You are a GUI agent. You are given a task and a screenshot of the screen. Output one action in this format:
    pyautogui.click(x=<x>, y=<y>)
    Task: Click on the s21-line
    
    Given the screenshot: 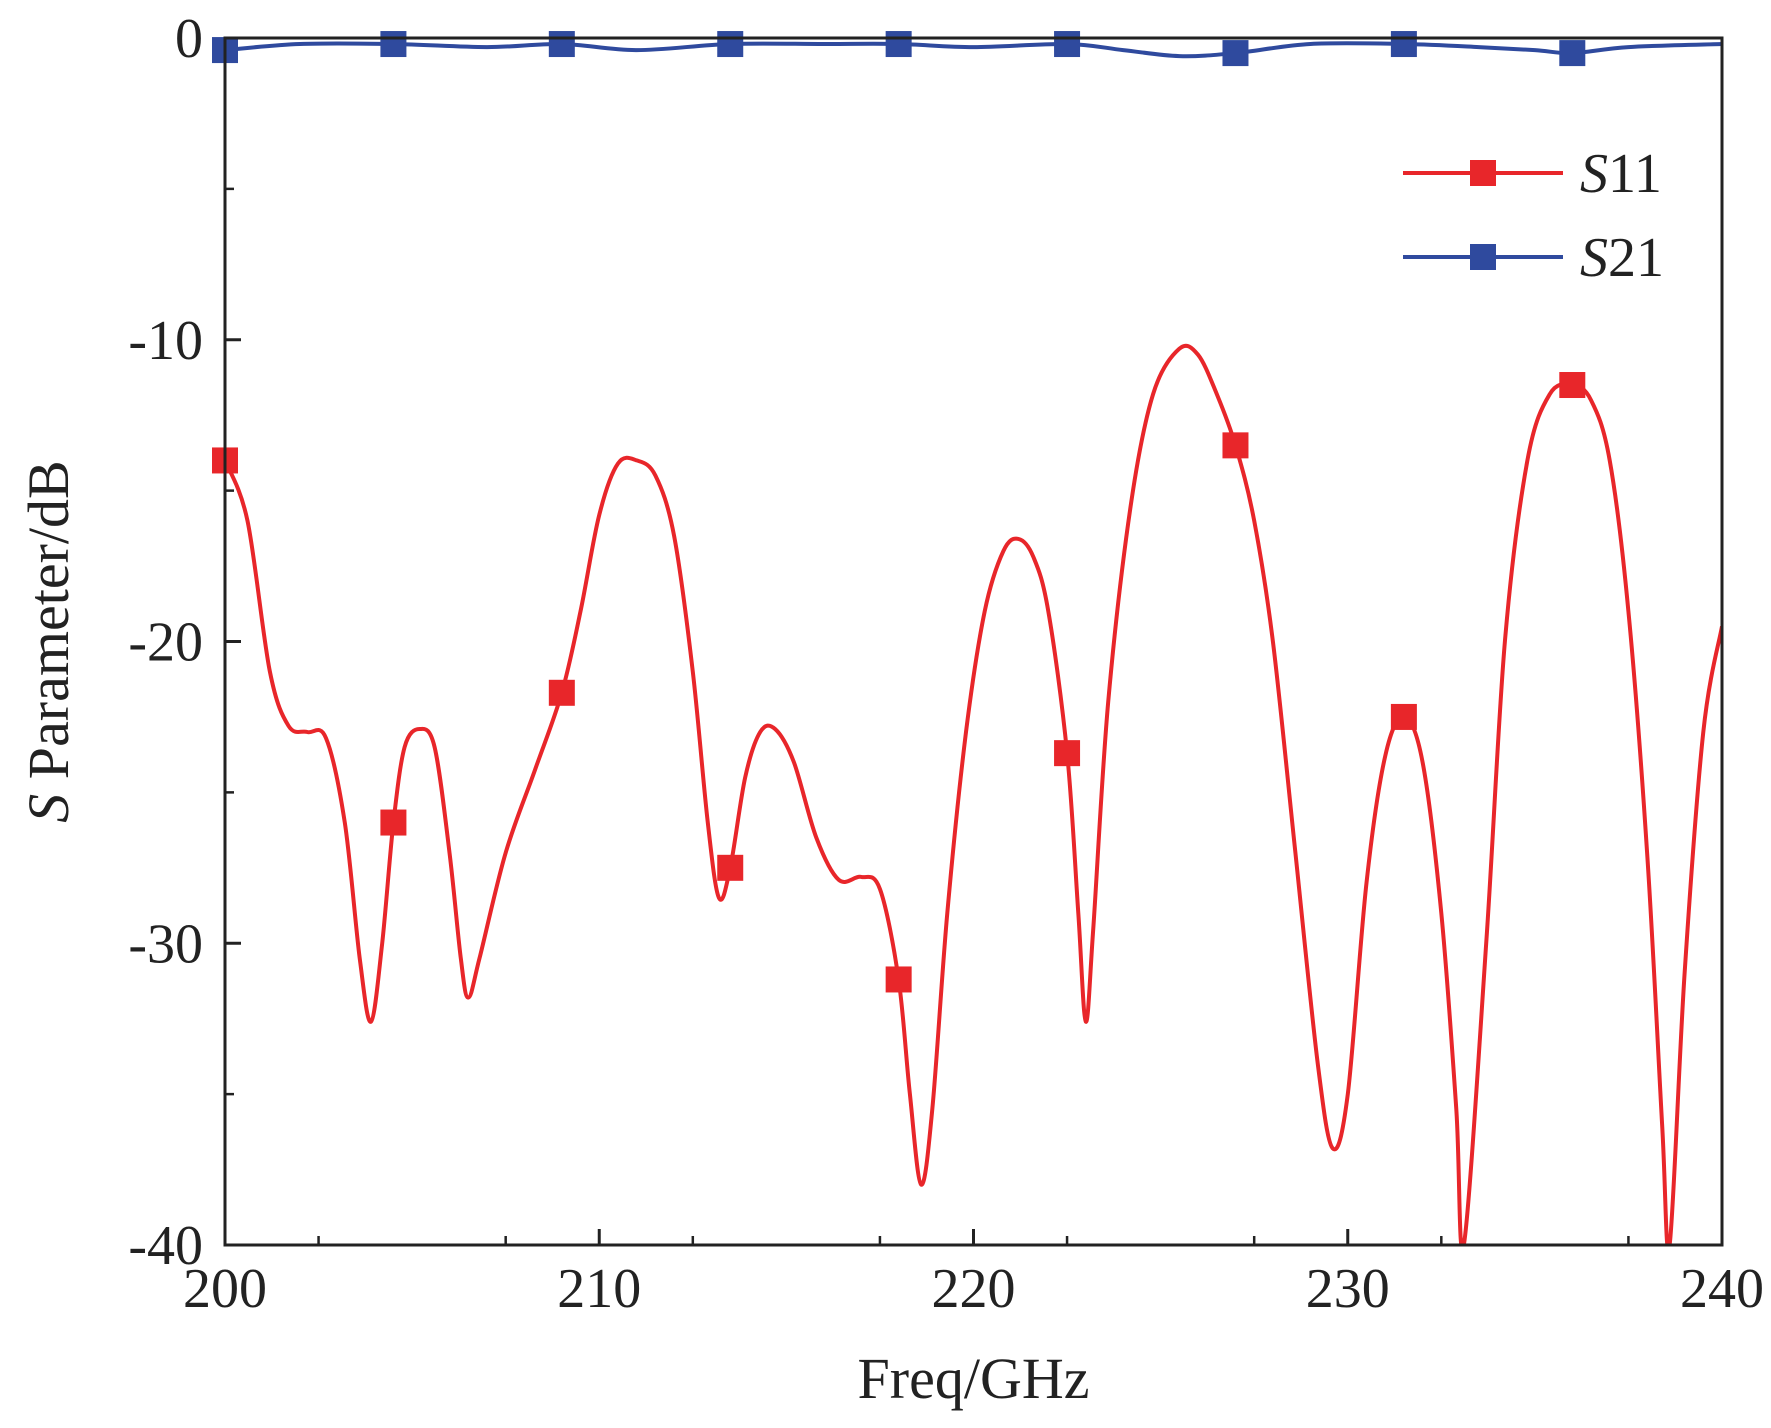 What is the action you would take?
    pyautogui.click(x=973, y=50)
    